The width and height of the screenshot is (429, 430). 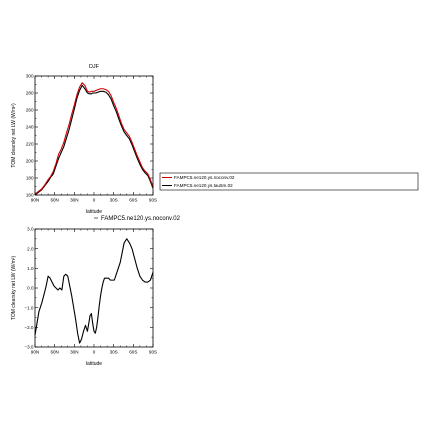 I want to click on chart-bottom-frame, so click(x=94, y=288).